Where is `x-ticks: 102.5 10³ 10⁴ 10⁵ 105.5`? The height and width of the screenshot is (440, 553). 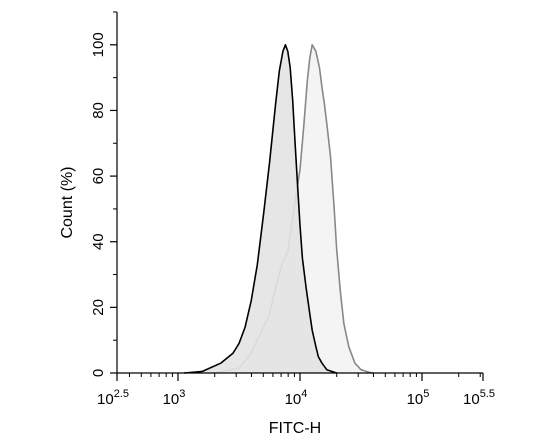
x-ticks: 102.5 10³ 10⁴ 10⁵ 105.5 is located at coordinates (296, 390).